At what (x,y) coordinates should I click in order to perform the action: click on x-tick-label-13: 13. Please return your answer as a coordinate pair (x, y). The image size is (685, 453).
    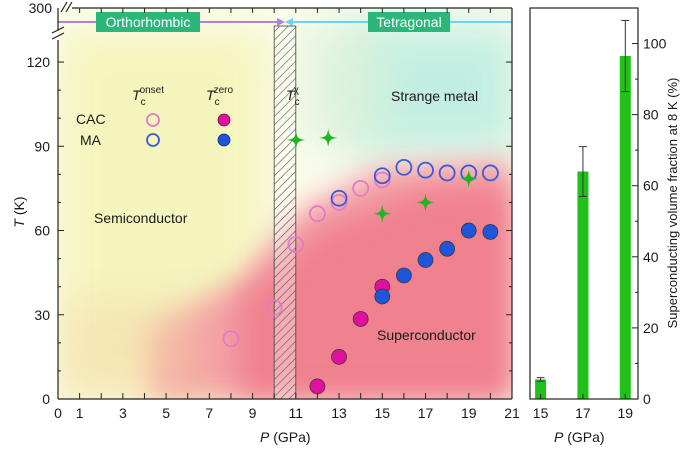
    Looking at the image, I should click on (339, 413).